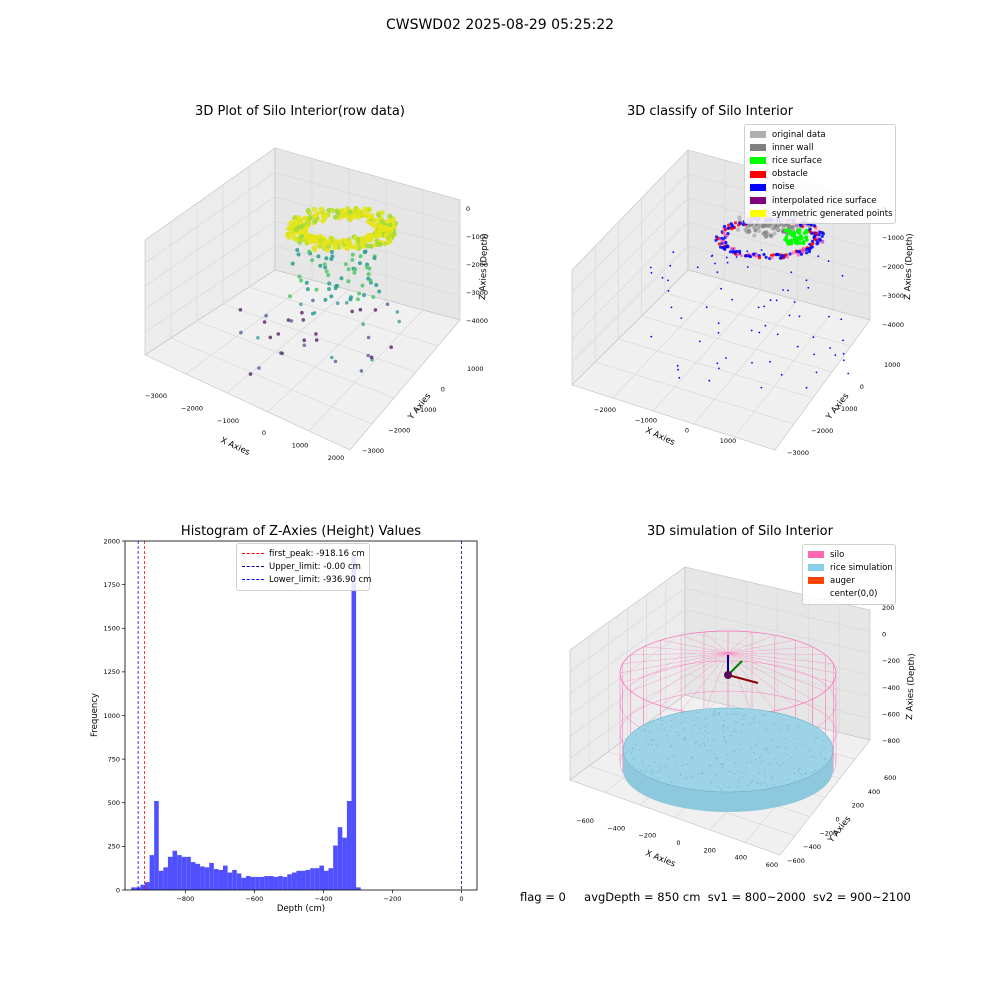 The height and width of the screenshot is (1000, 1000). What do you see at coordinates (797, 160) in the screenshot?
I see `legend-label: rice surface` at bounding box center [797, 160].